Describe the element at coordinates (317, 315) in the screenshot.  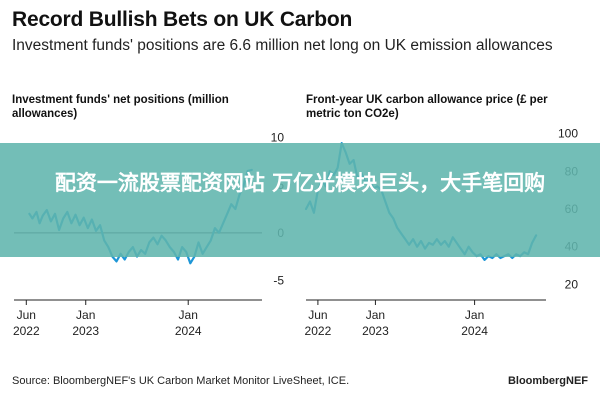
I see `right-x-tick-label: Jun` at that location.